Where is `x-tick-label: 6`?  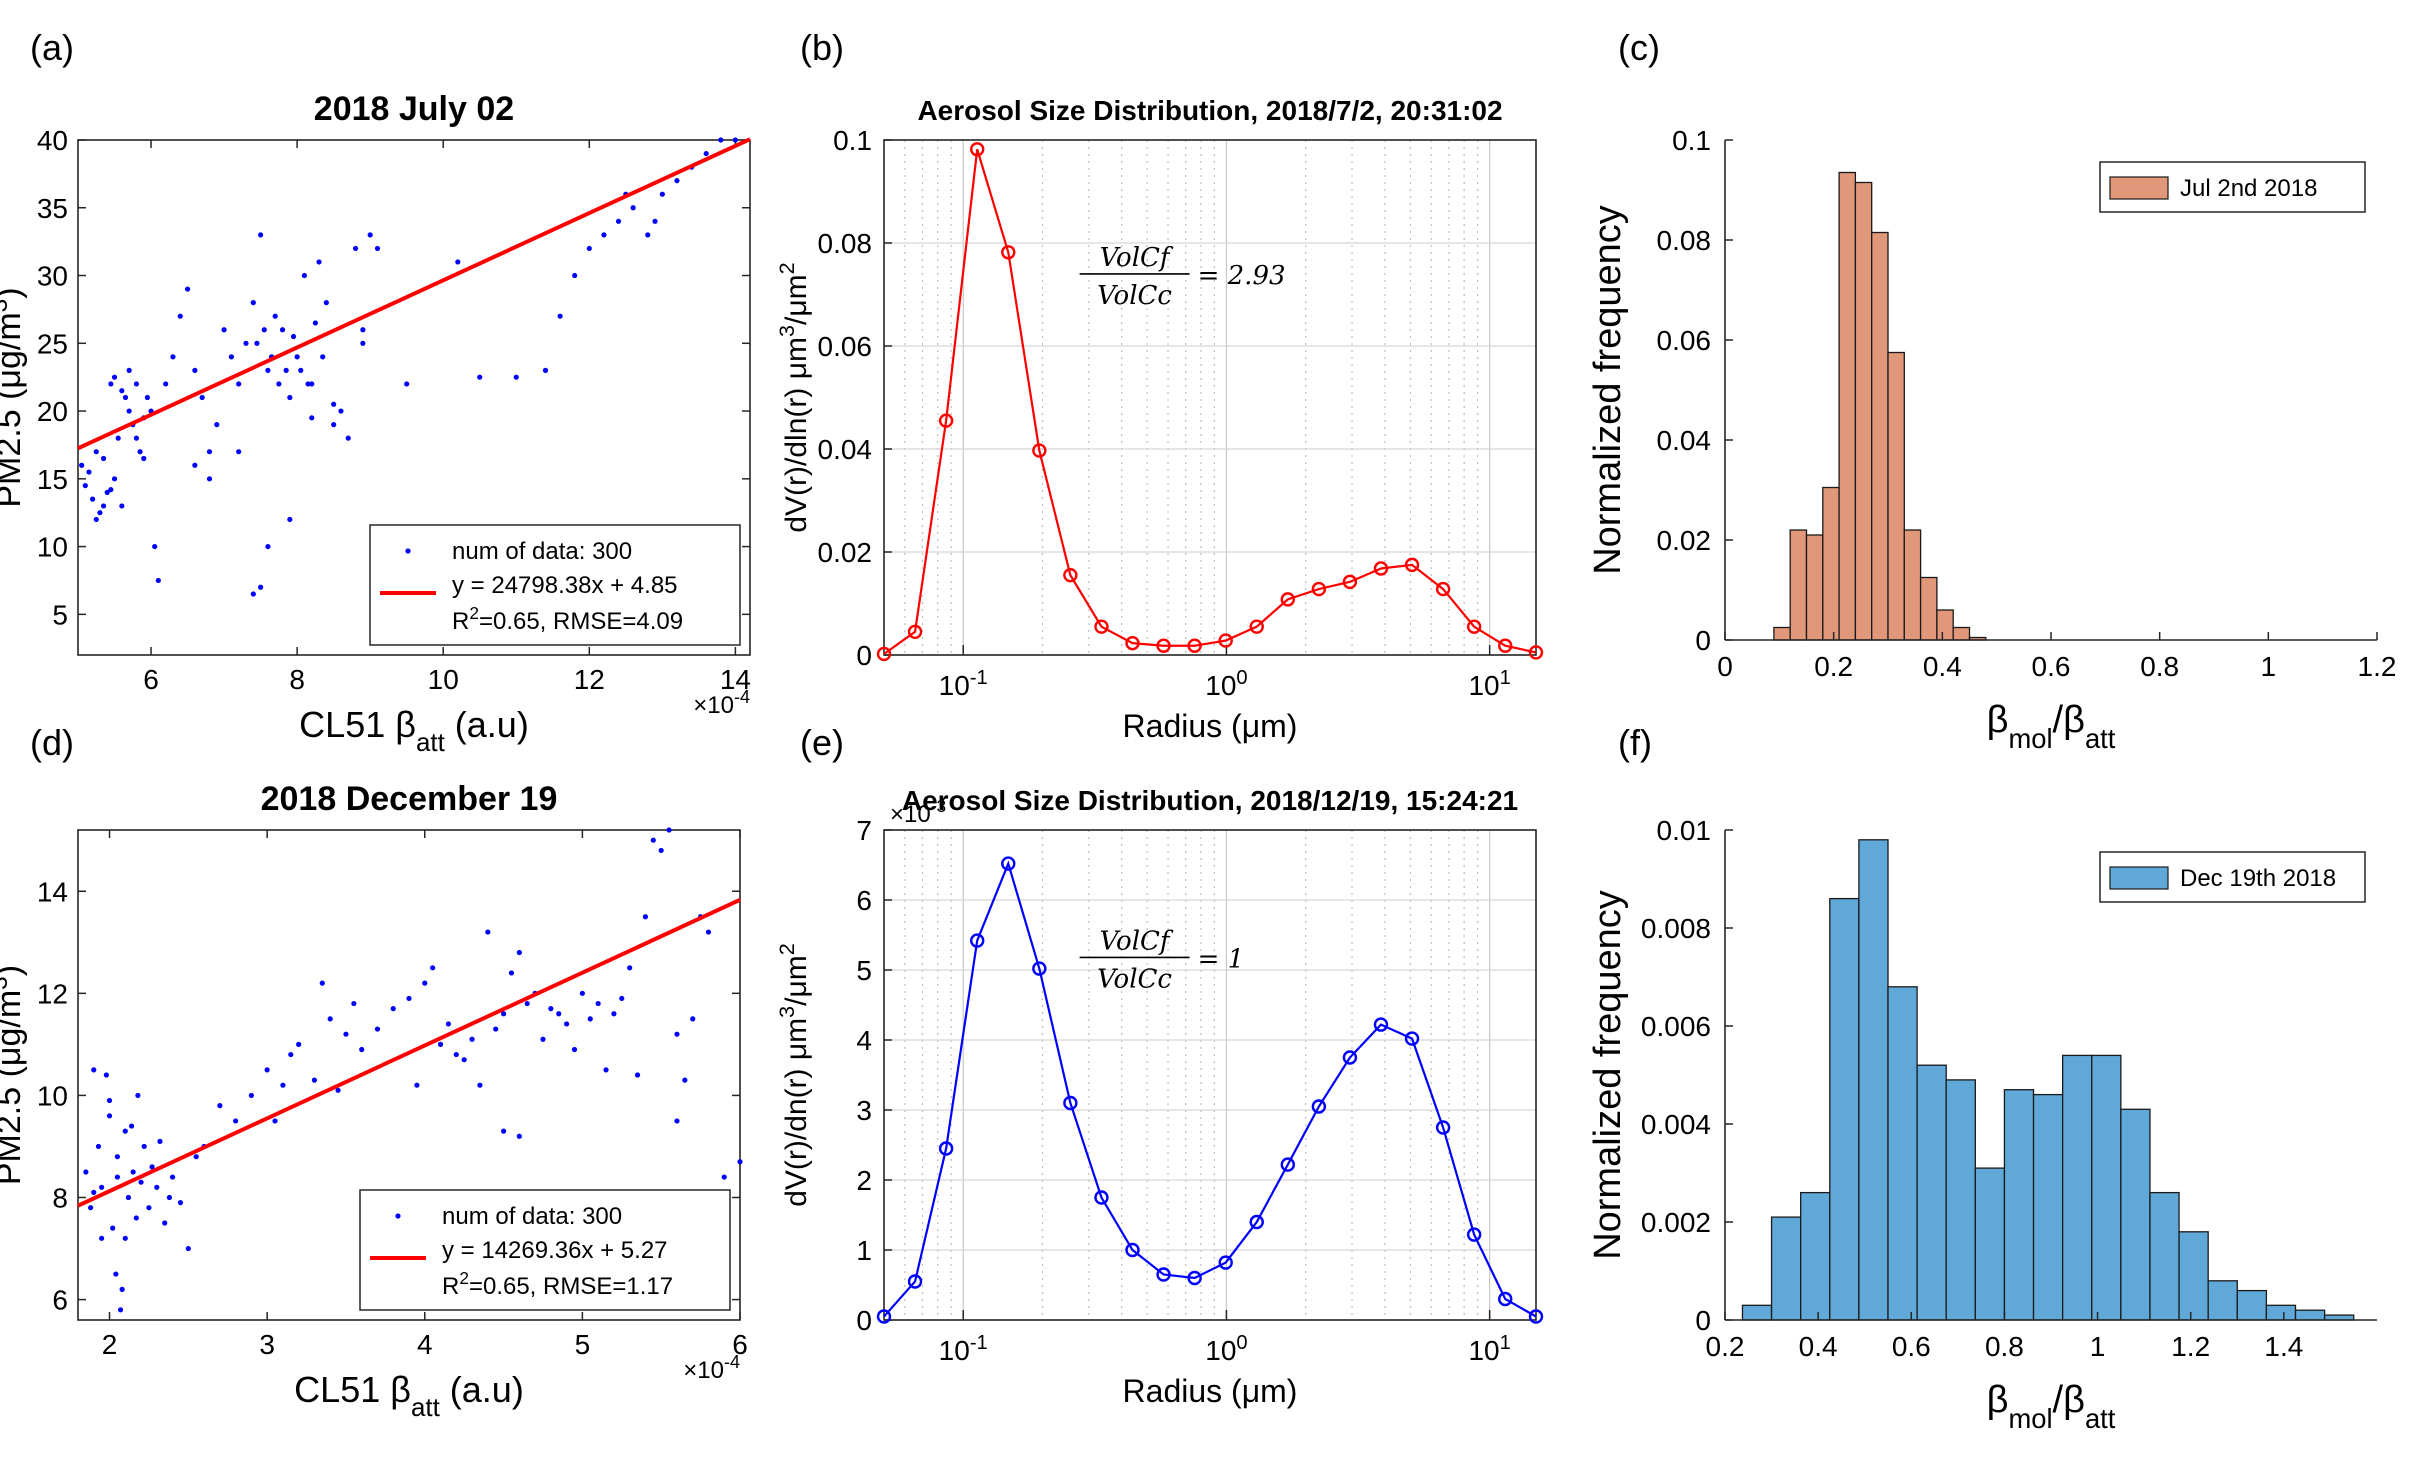
x-tick-label: 6 is located at coordinates (740, 1344).